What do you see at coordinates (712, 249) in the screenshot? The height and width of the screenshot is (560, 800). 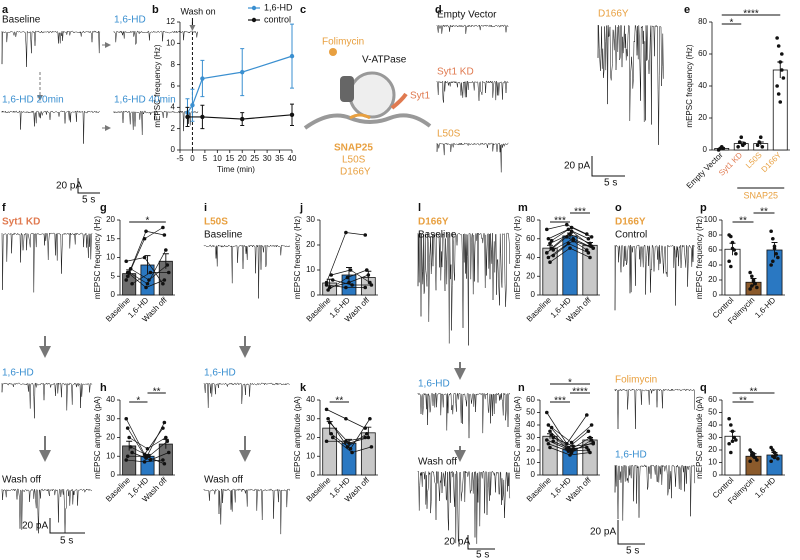 I see `y-tick-label: 60` at bounding box center [712, 249].